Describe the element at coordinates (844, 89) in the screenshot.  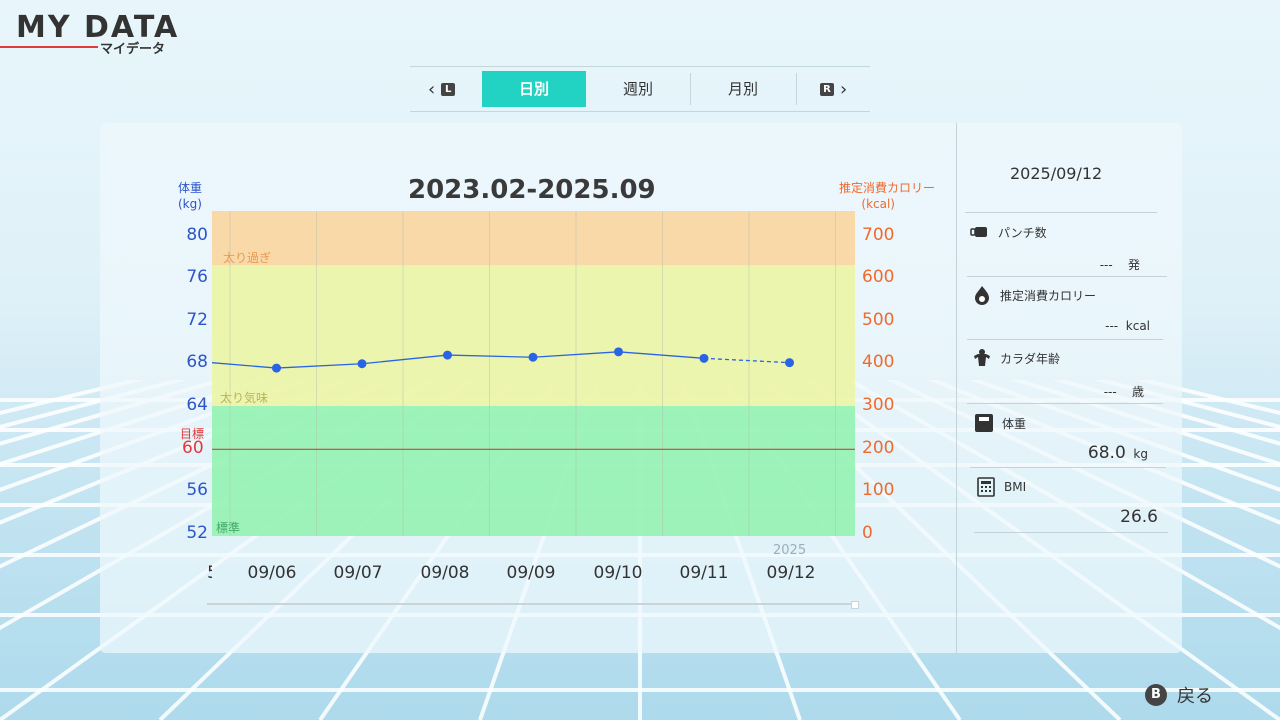
I see `chevron-right-icon: ›` at that location.